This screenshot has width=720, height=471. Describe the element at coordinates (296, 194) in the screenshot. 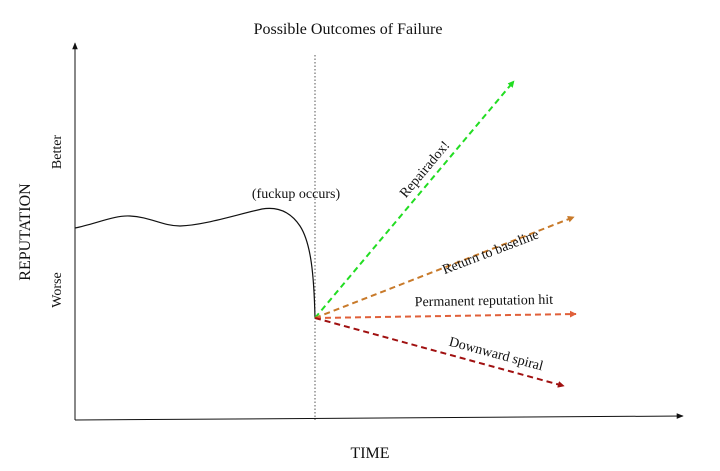

I see `event-label: (fuckup occurs)` at that location.